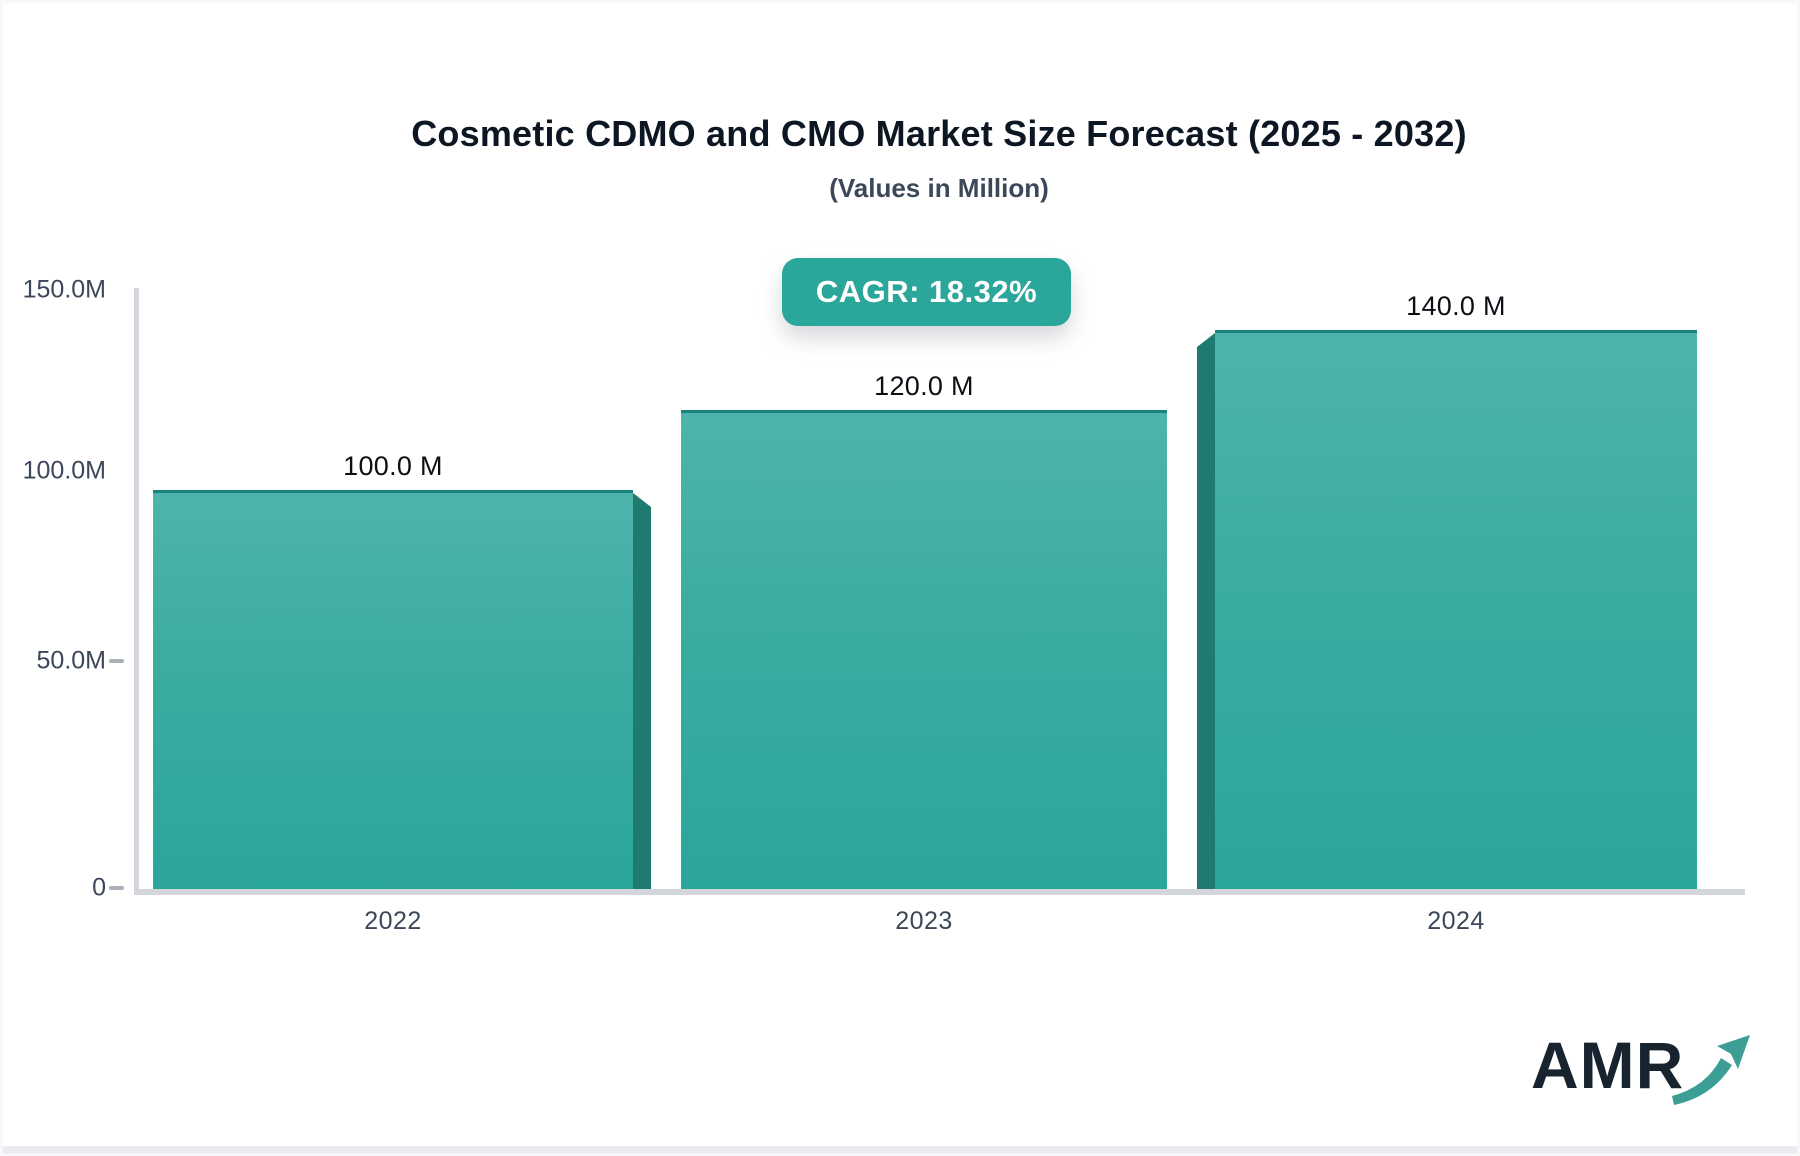  Describe the element at coordinates (1456, 921) in the screenshot. I see `x-axis-label: 2024` at that location.